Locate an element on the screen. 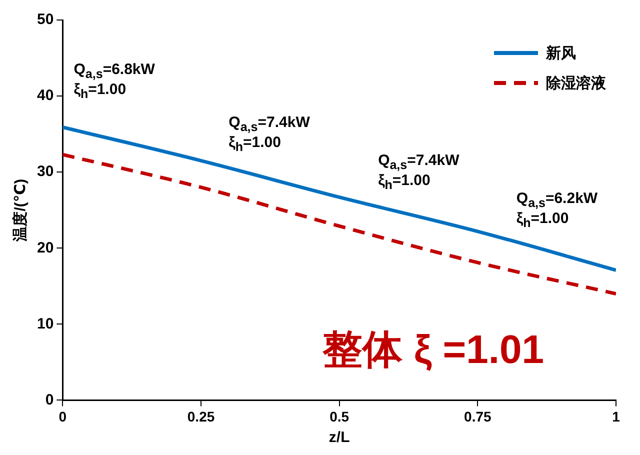 This screenshot has height=455, width=640. x-tick-label: 1 is located at coordinates (616, 416).